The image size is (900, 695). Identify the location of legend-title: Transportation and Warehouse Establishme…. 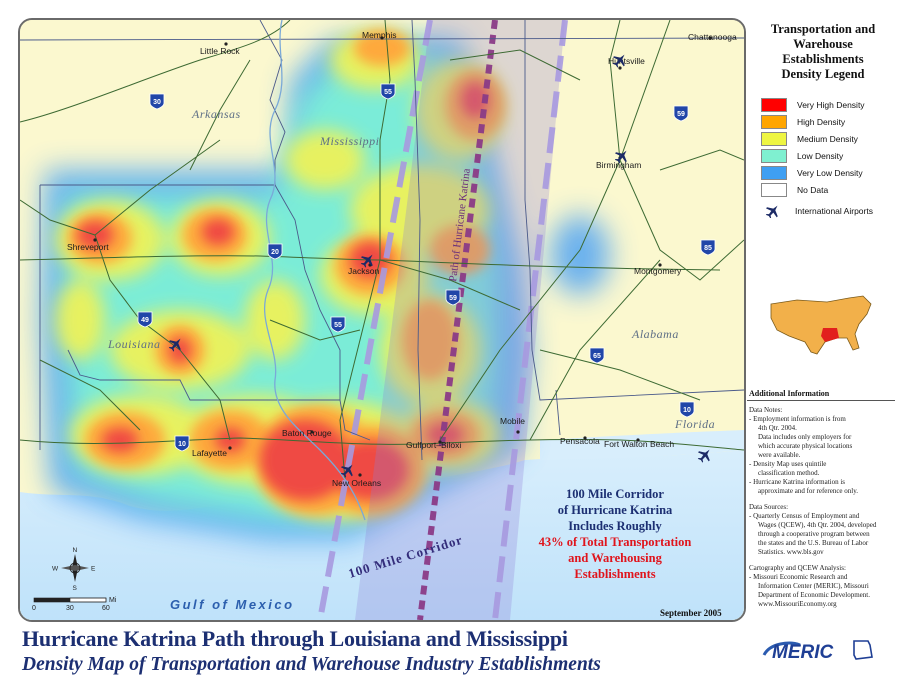
(823, 52).